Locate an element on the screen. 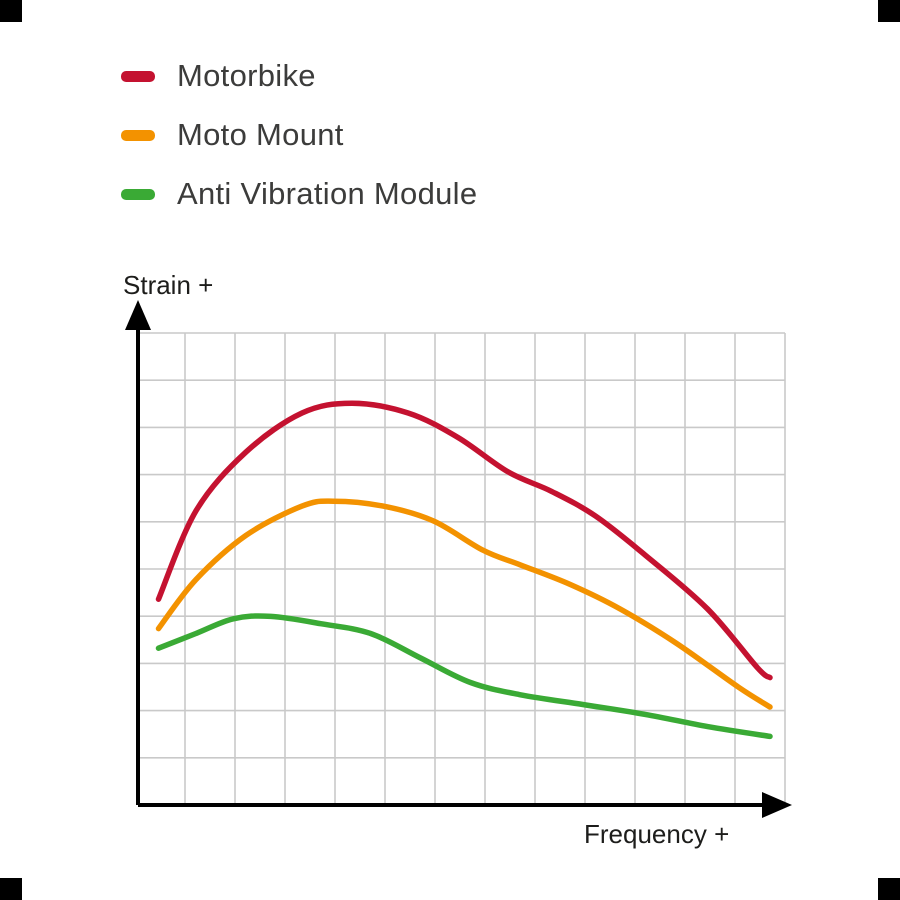  y-axis-arrow is located at coordinates (138, 315).